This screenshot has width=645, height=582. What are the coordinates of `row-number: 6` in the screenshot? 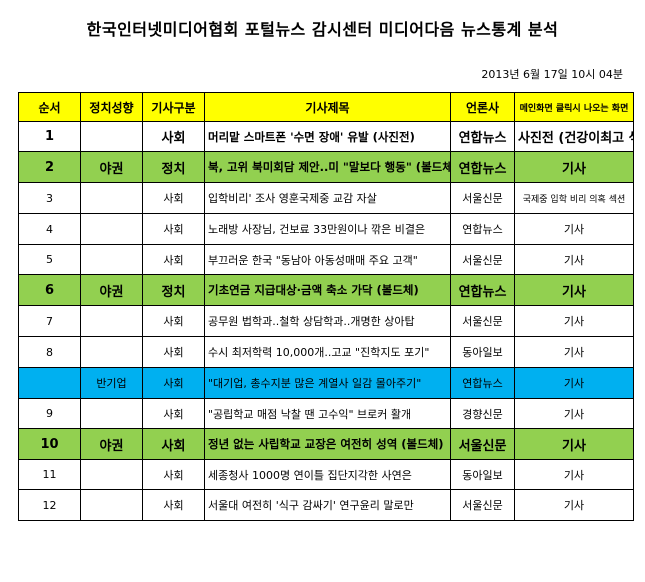 It's located at (49, 290).